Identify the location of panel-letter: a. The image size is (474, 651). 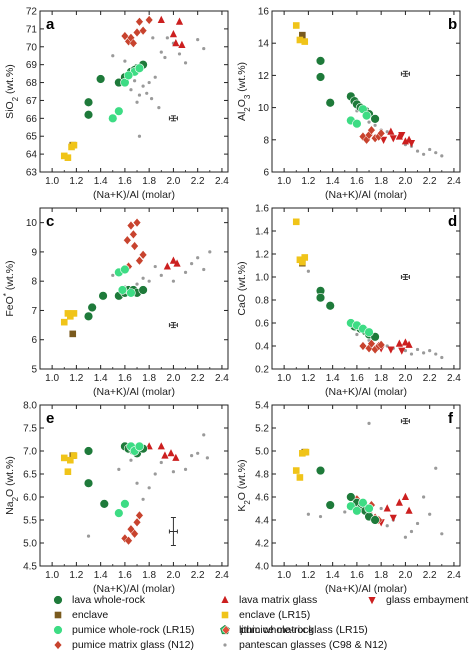
(50, 24).